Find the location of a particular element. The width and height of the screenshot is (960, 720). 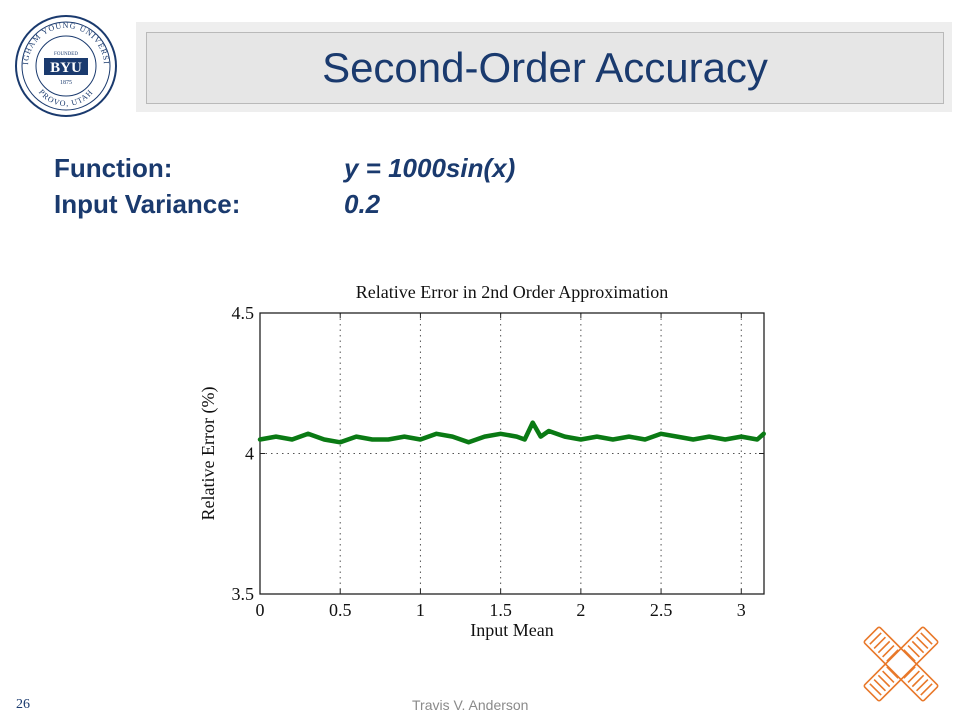

y-tick-label: 3.5 is located at coordinates (243, 594).